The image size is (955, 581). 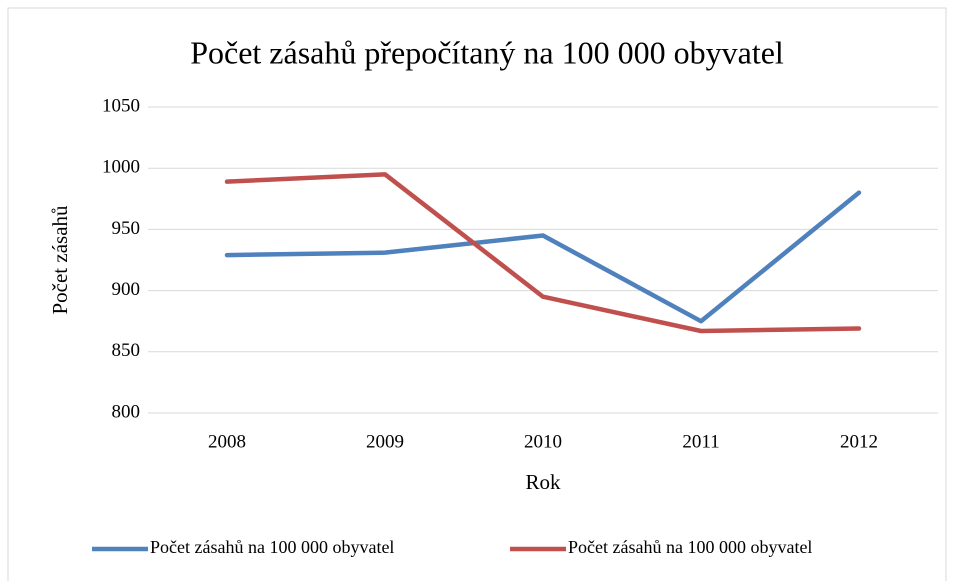 I want to click on x-tick-label: 2009, so click(x=385, y=441).